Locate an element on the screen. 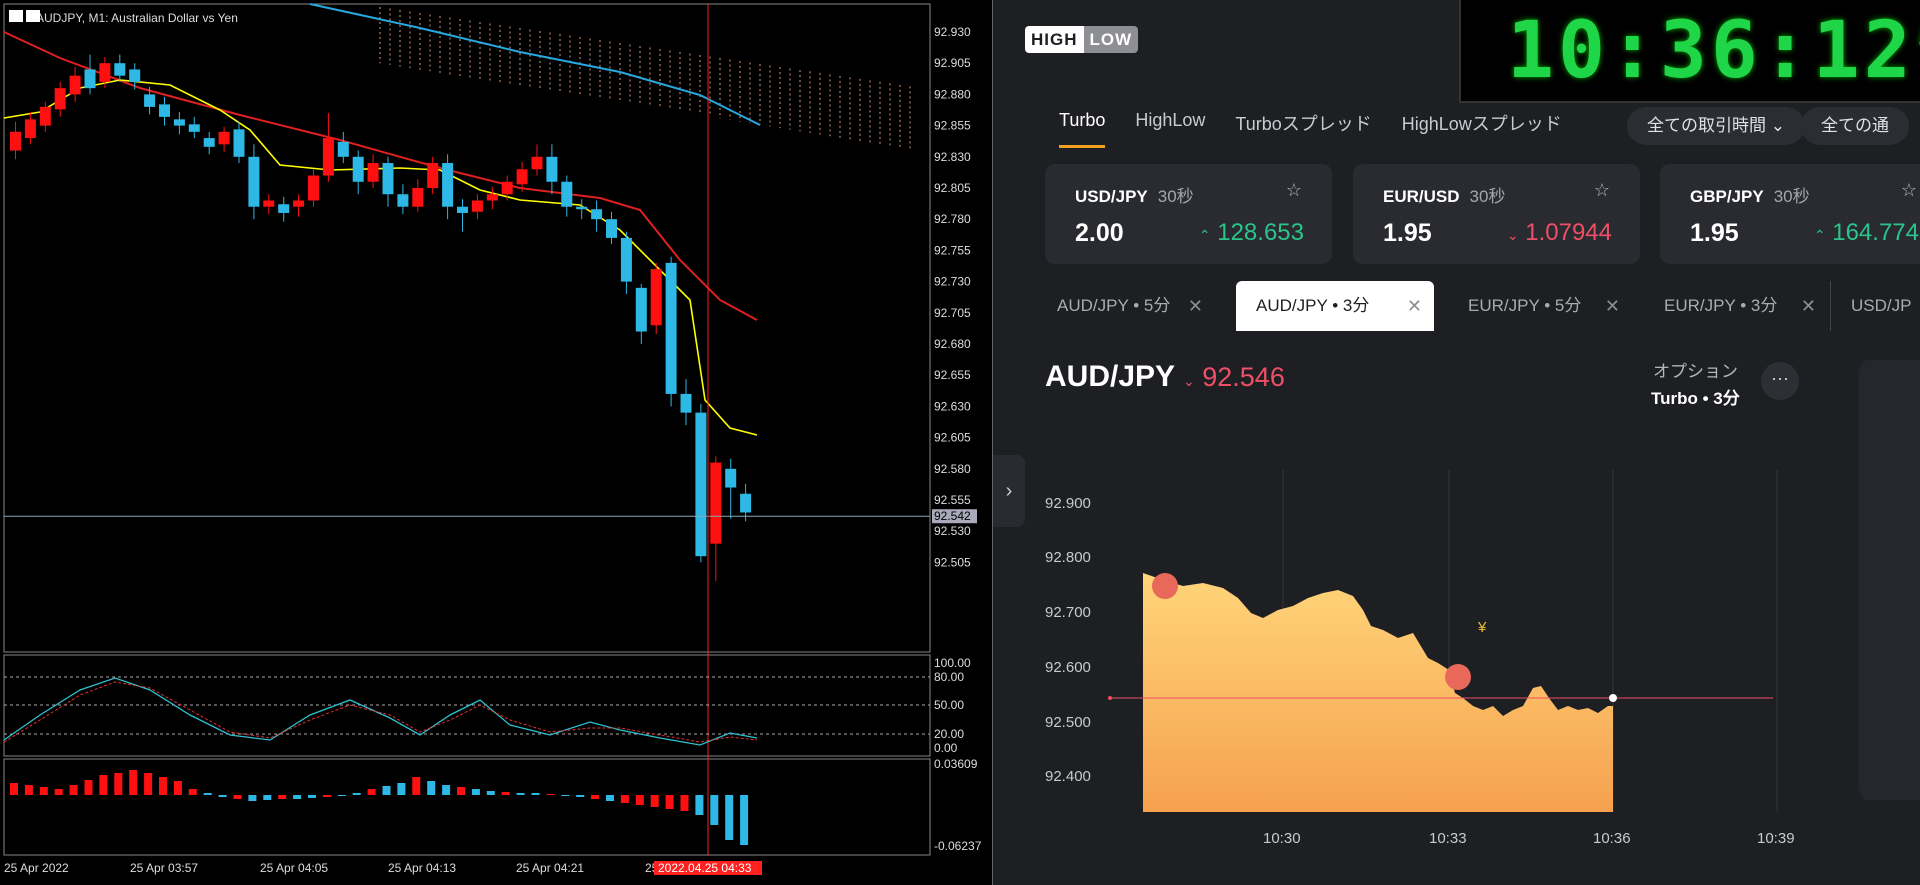 The image size is (1920, 885). currency-filter: 全ての通 is located at coordinates (1855, 126).